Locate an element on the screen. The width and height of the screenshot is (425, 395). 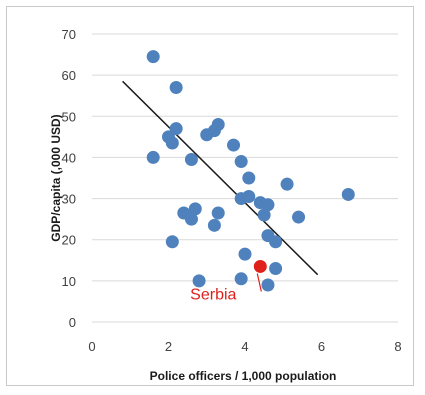
y-tick-label: 30 is located at coordinates (69, 199).